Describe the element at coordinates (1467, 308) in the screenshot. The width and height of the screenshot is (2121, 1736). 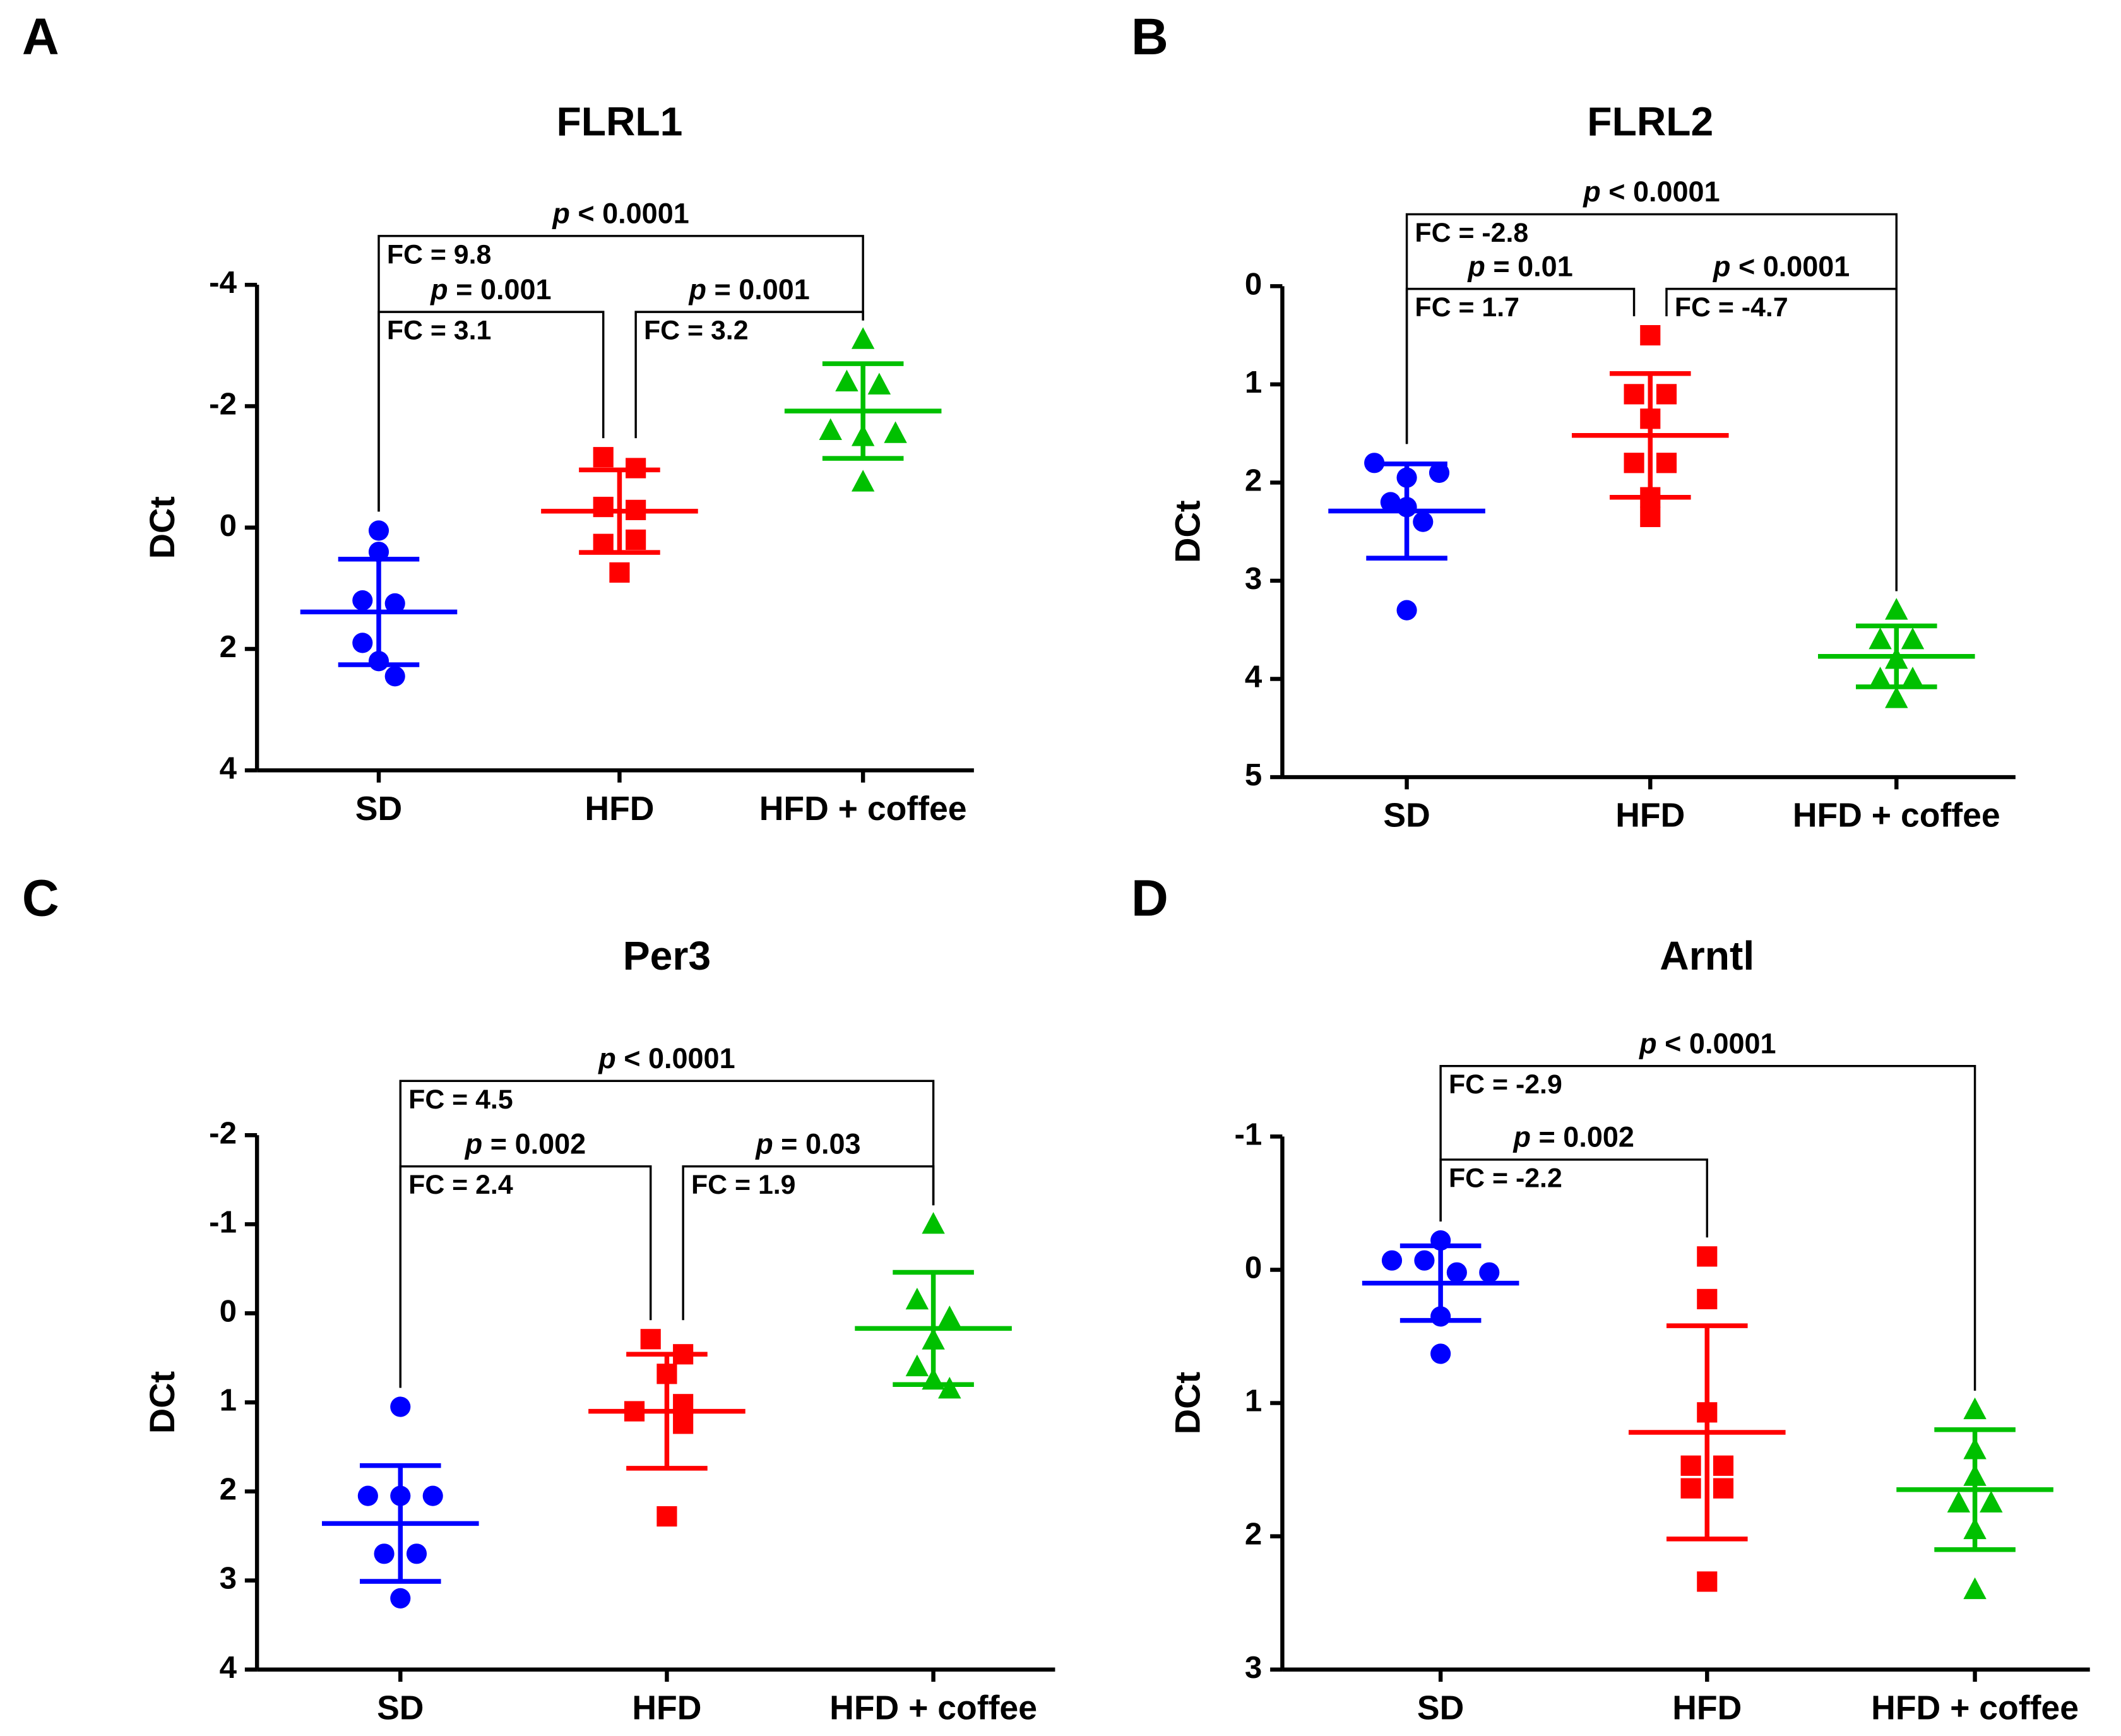
I see `fold-change: FC = 1.7` at that location.